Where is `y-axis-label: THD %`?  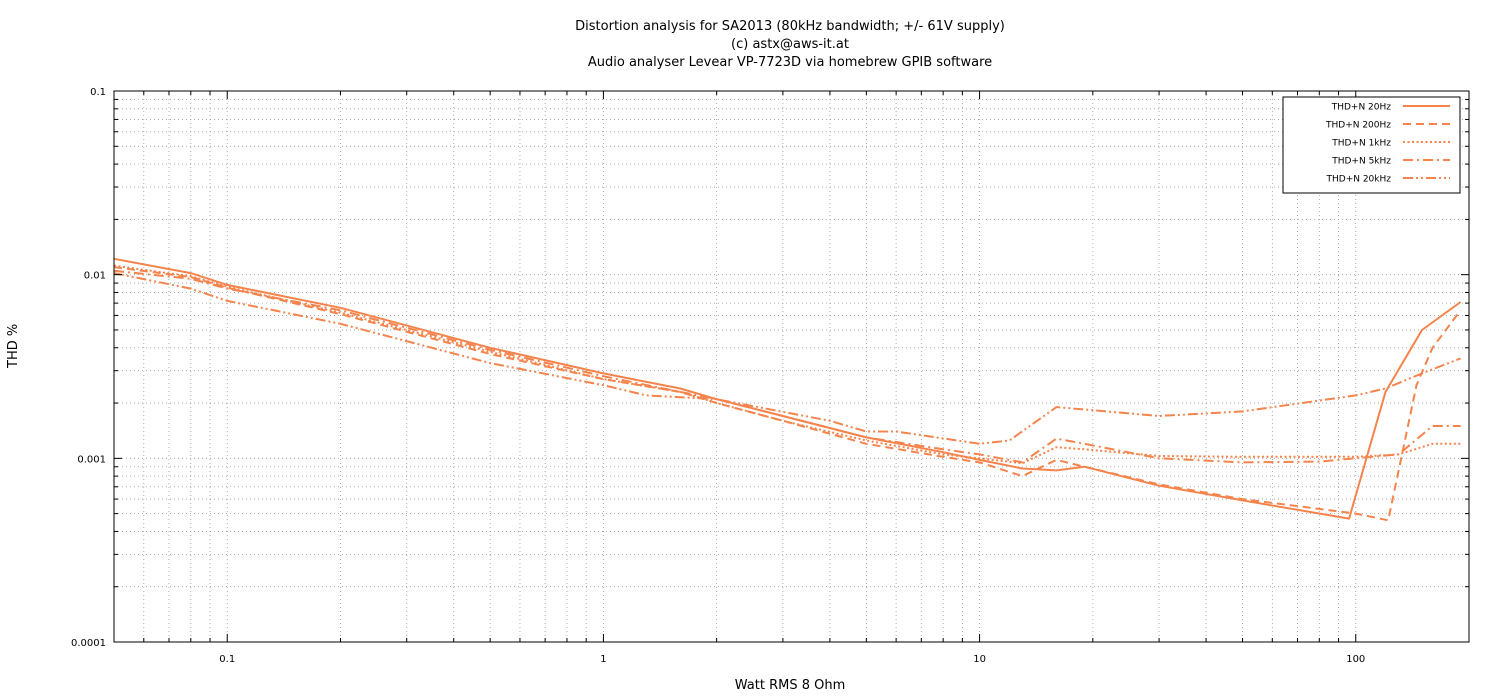
y-axis-label: THD % is located at coordinates (13, 345).